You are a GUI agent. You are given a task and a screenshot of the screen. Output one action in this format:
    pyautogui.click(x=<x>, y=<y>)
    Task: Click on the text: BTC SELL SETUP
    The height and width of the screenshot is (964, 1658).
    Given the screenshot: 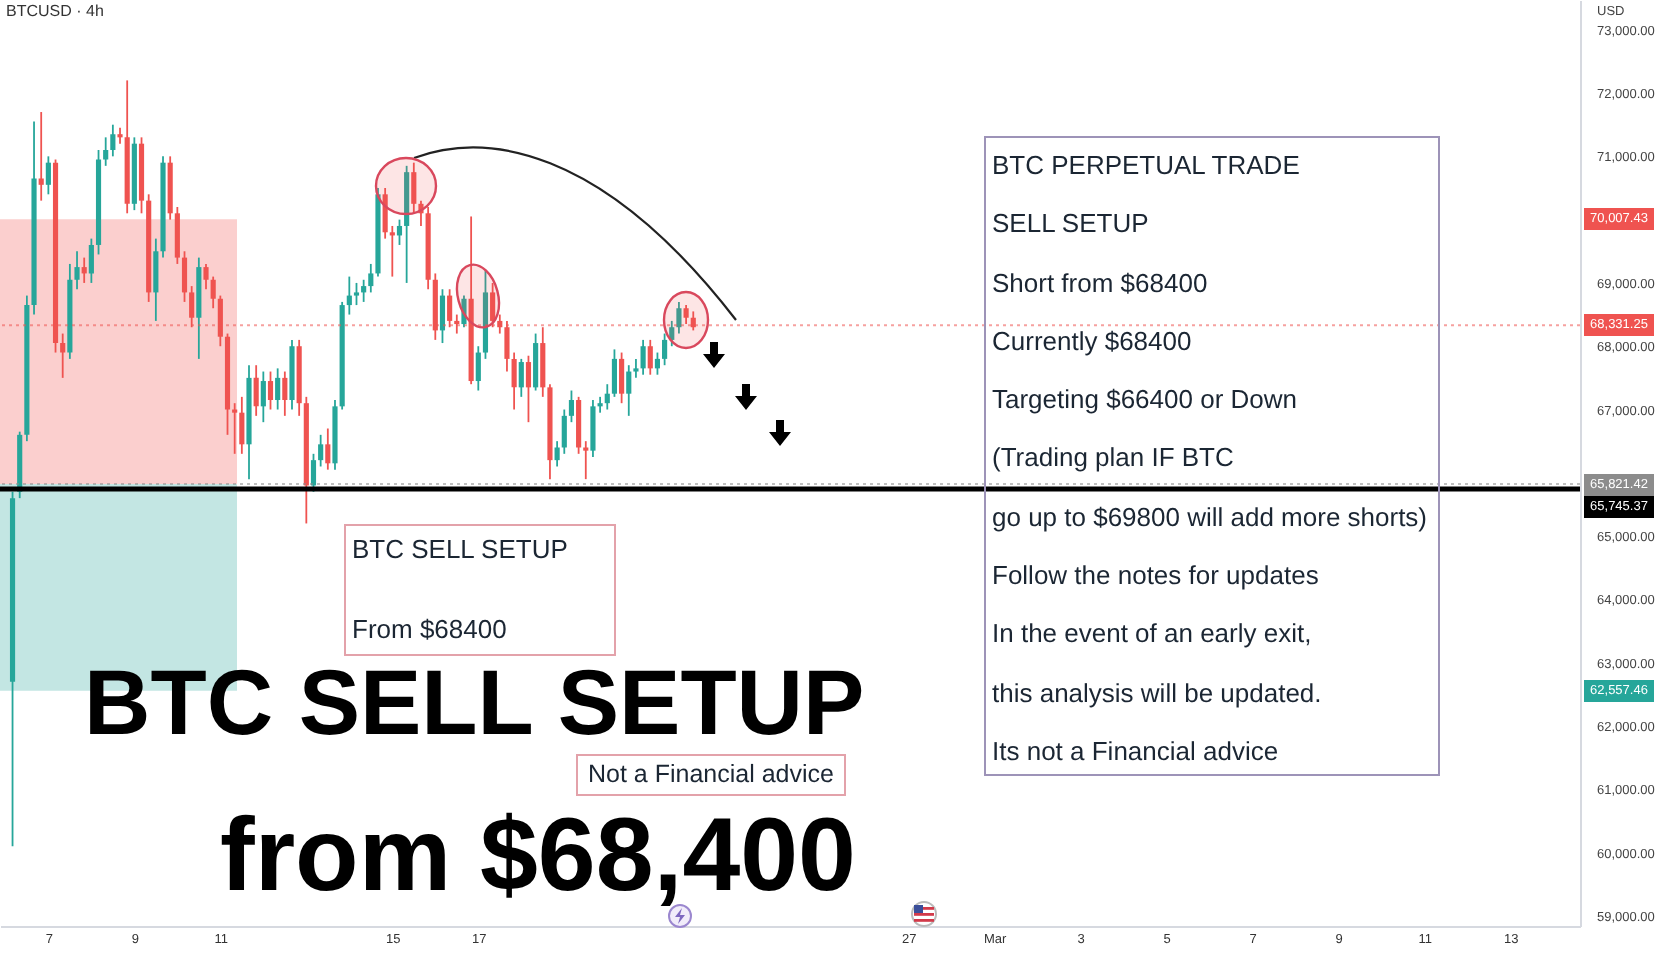 What is the action you would take?
    pyautogui.click(x=474, y=702)
    